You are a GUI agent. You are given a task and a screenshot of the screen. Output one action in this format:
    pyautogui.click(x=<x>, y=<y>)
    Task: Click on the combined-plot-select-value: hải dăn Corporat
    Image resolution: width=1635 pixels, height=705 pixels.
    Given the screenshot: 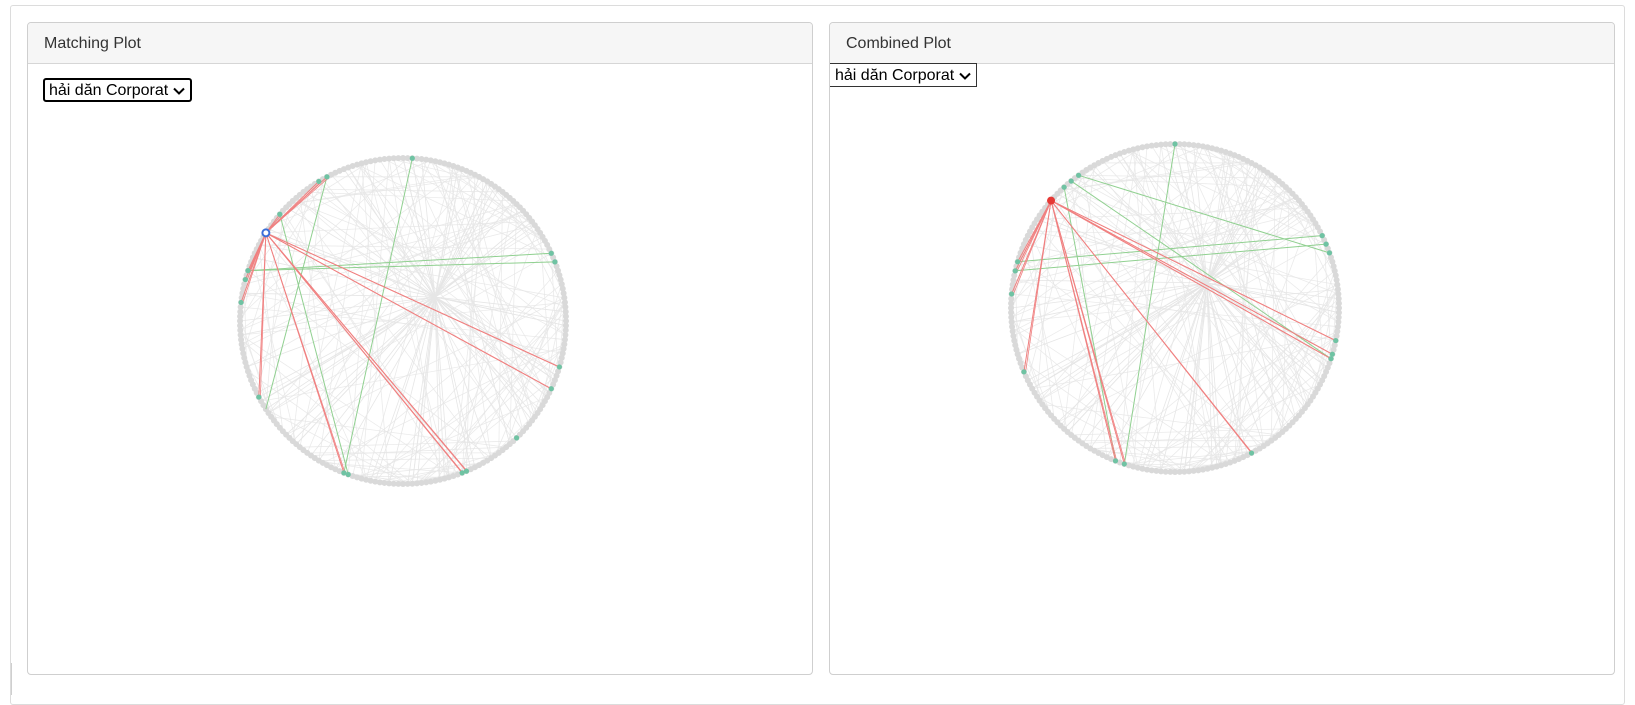 What is the action you would take?
    pyautogui.click(x=894, y=76)
    